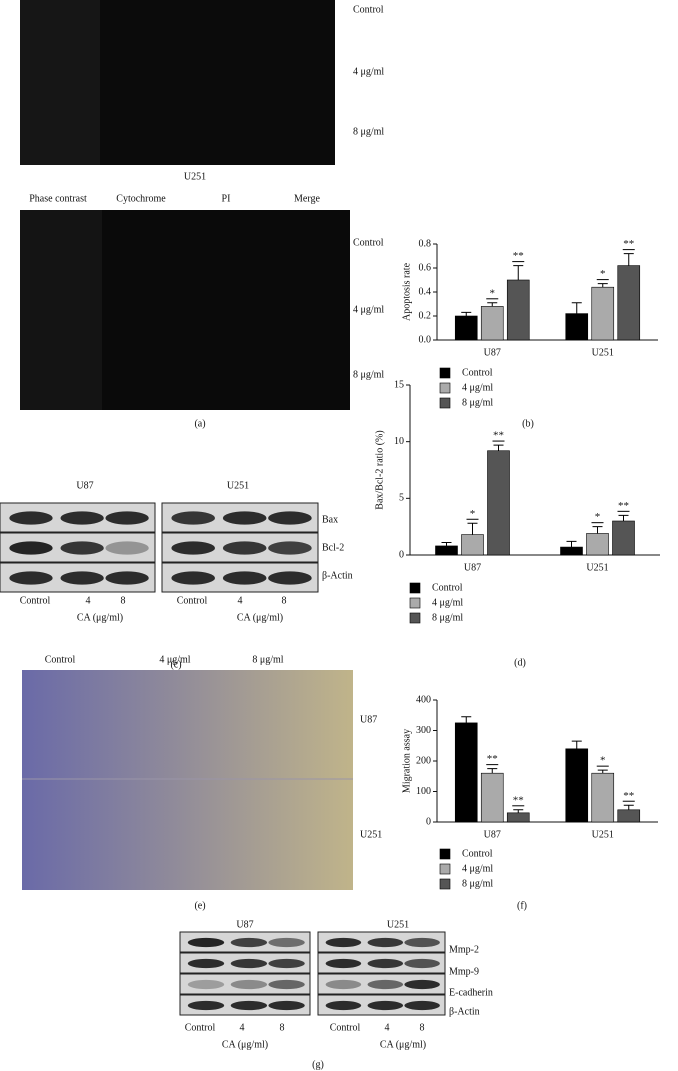 The width and height of the screenshot is (678, 1071). I want to click on row-label: U87, so click(368, 719).